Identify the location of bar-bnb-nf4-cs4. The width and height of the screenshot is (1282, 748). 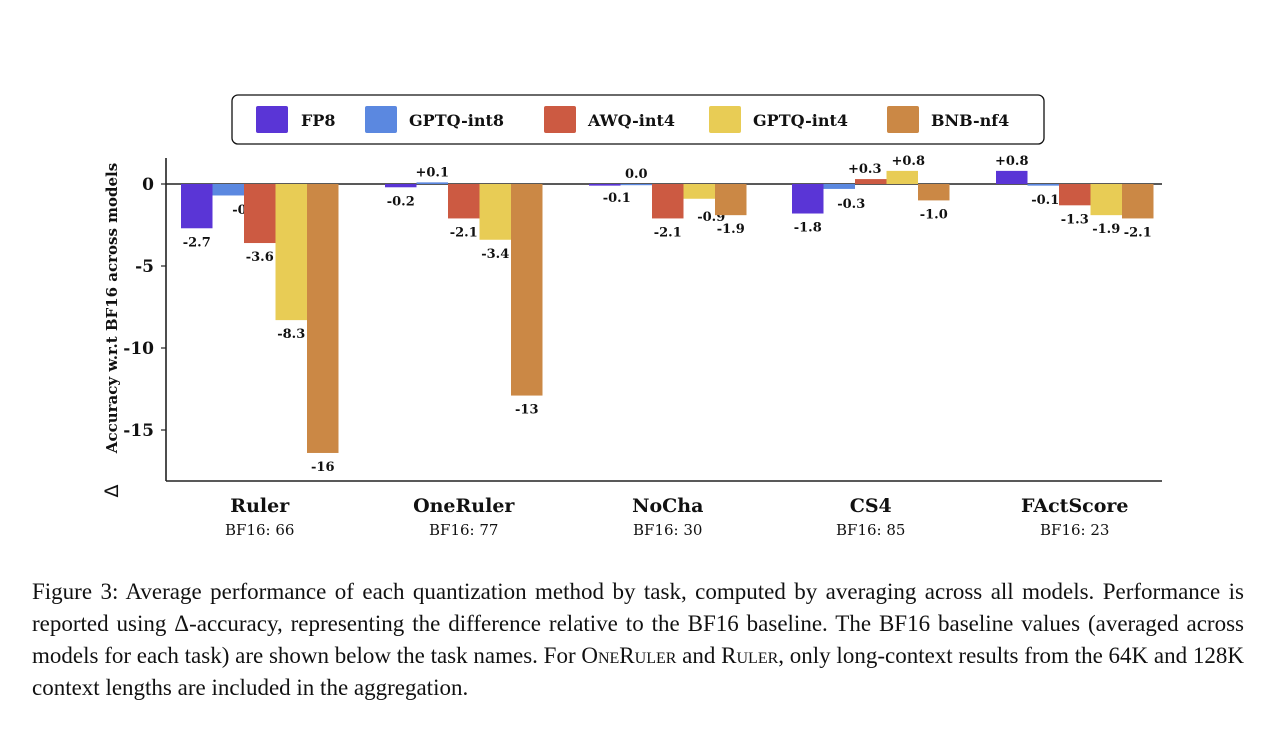
(934, 192).